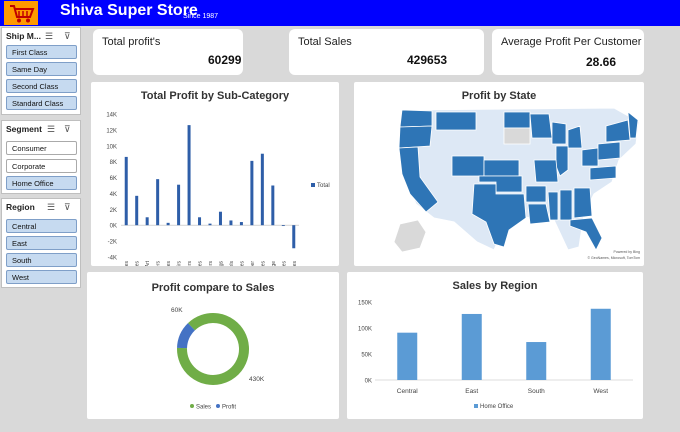 This screenshot has height=432, width=680. What do you see at coordinates (571, 42) in the screenshot?
I see `kpi-label: Average Profit Per Customer` at bounding box center [571, 42].